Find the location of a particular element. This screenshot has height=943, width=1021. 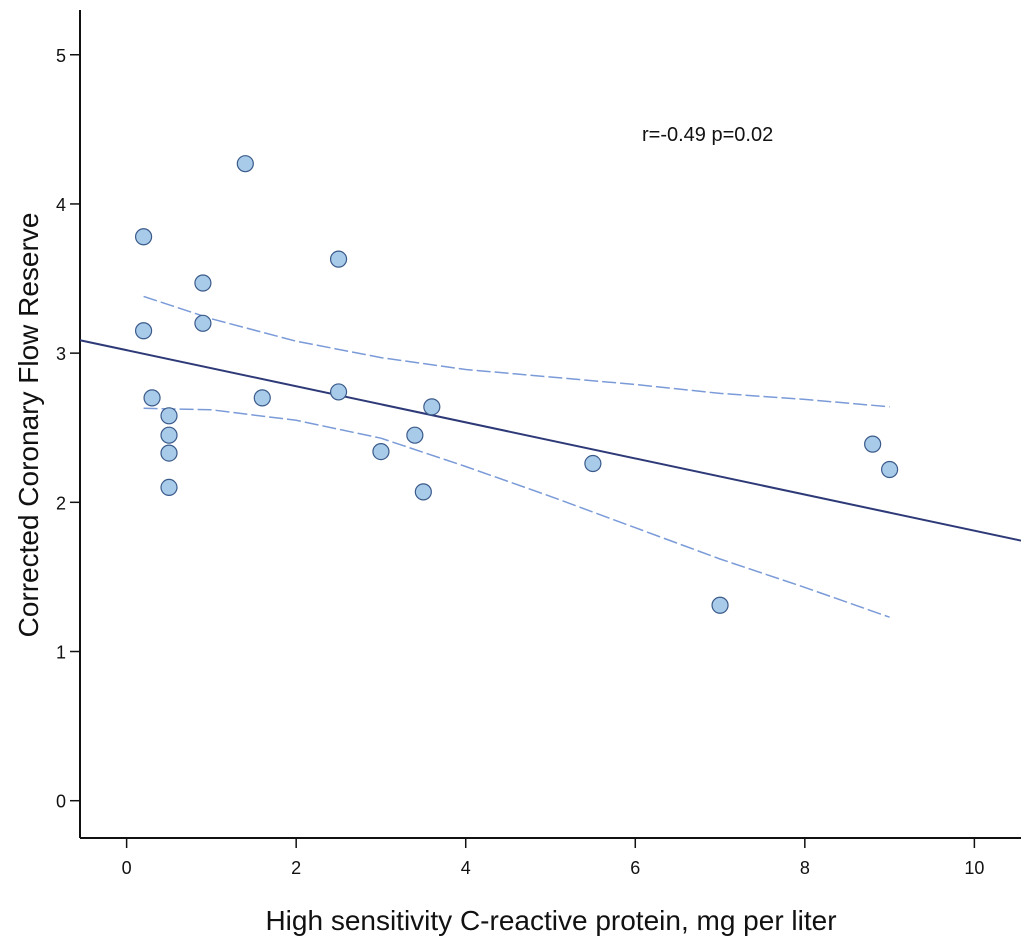

upper-confidence-line is located at coordinates (516, 351).